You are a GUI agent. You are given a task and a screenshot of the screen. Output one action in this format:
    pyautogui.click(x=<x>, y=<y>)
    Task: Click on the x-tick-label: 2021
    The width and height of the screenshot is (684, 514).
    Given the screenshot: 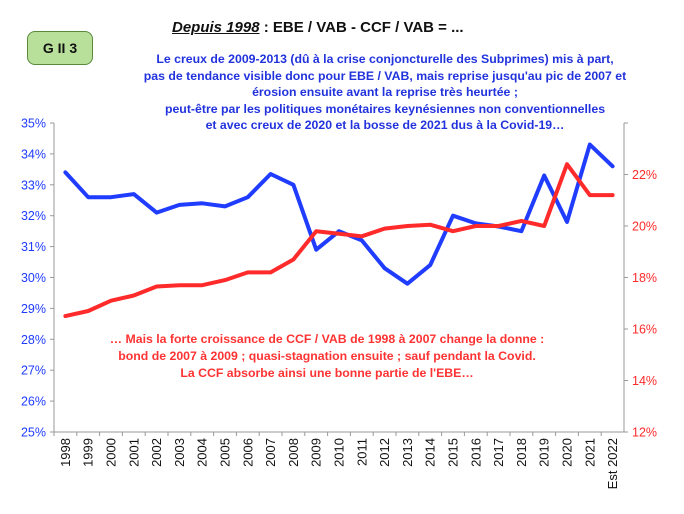 What is the action you would take?
    pyautogui.click(x=589, y=452)
    